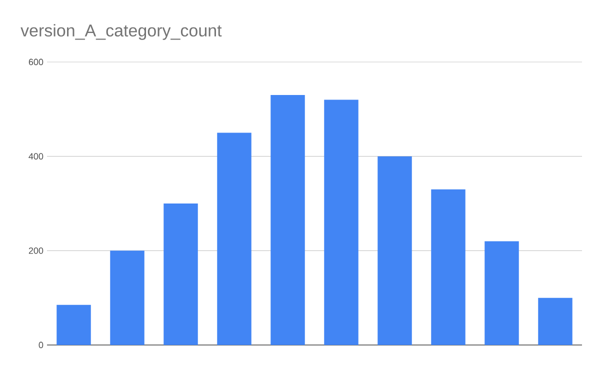 Image resolution: width=600 pixels, height=371 pixels. I want to click on y-tick-label: 0, so click(41, 345).